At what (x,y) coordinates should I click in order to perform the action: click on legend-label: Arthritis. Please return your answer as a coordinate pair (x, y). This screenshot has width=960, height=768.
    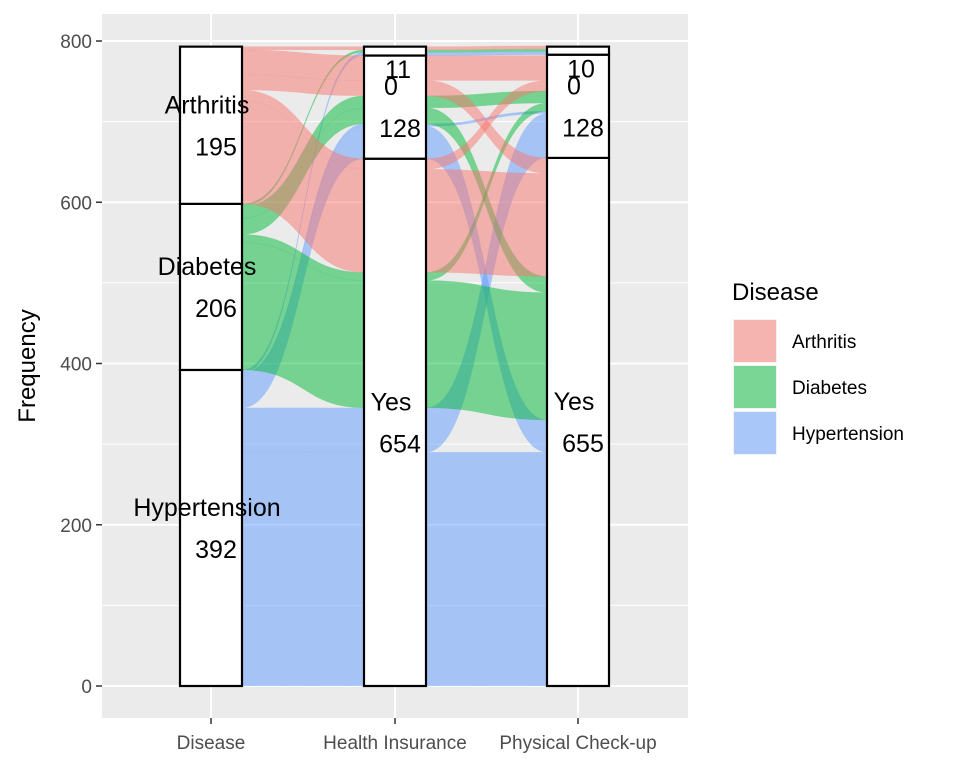
    Looking at the image, I should click on (824, 342).